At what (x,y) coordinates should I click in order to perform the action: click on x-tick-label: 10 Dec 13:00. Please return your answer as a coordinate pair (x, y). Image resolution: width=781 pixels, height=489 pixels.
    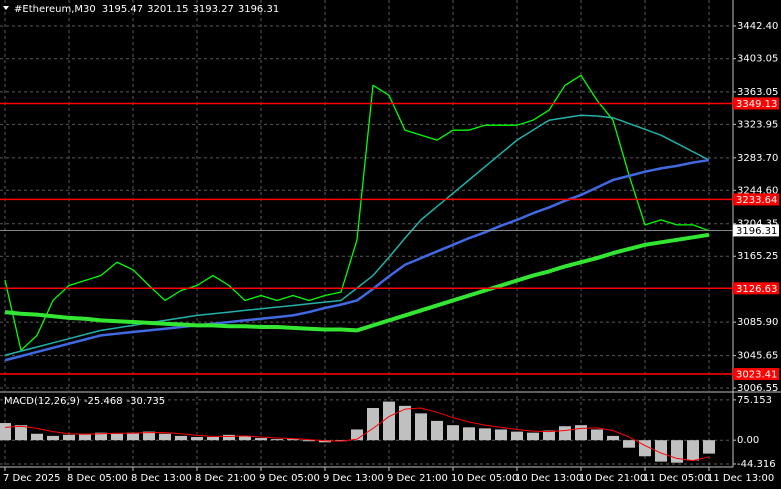
    Looking at the image, I should click on (548, 478).